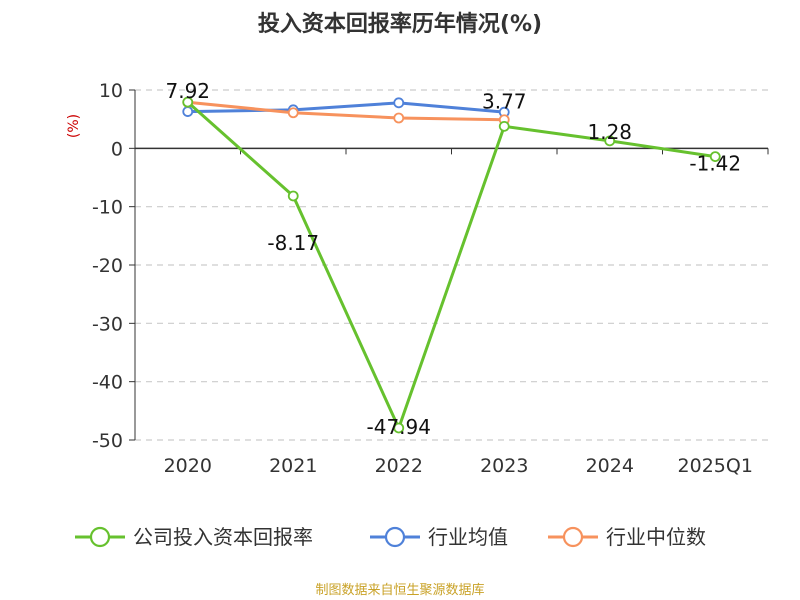  What do you see at coordinates (715, 164) in the screenshot?
I see `data-label: -1.42` at bounding box center [715, 164].